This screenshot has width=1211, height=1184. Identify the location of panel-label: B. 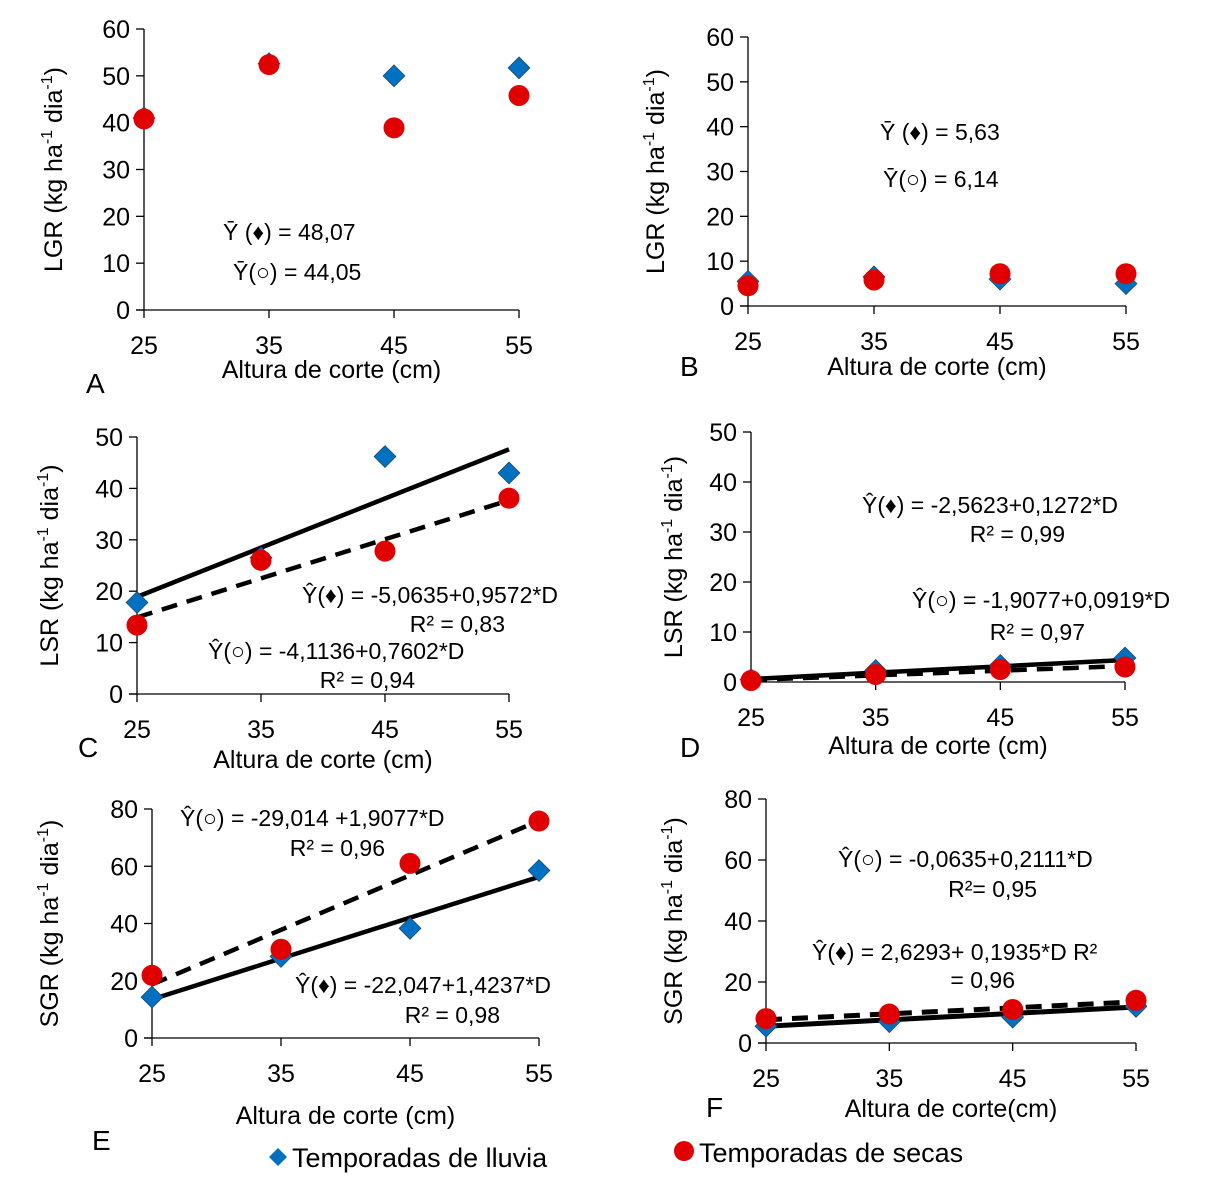
(689, 366).